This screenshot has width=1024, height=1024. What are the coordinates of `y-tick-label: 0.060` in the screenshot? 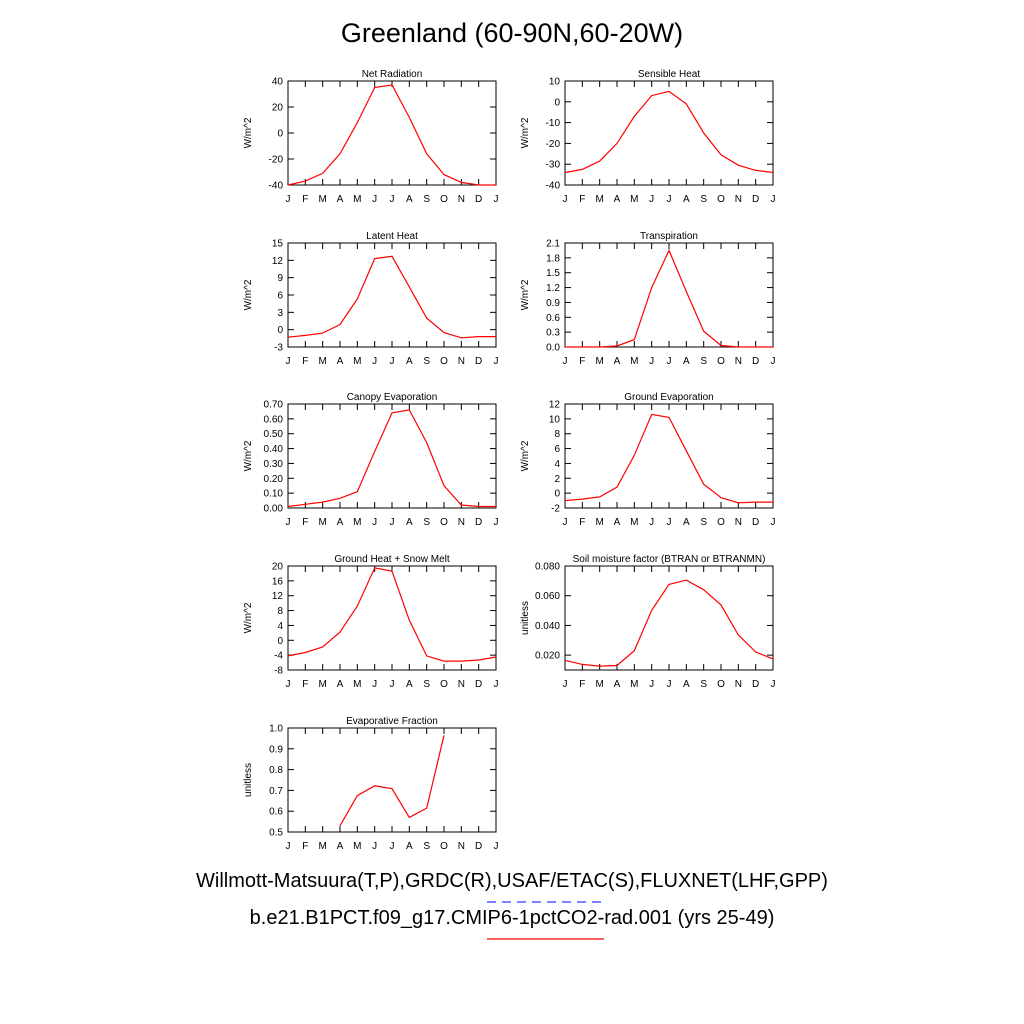 It's located at (547, 596).